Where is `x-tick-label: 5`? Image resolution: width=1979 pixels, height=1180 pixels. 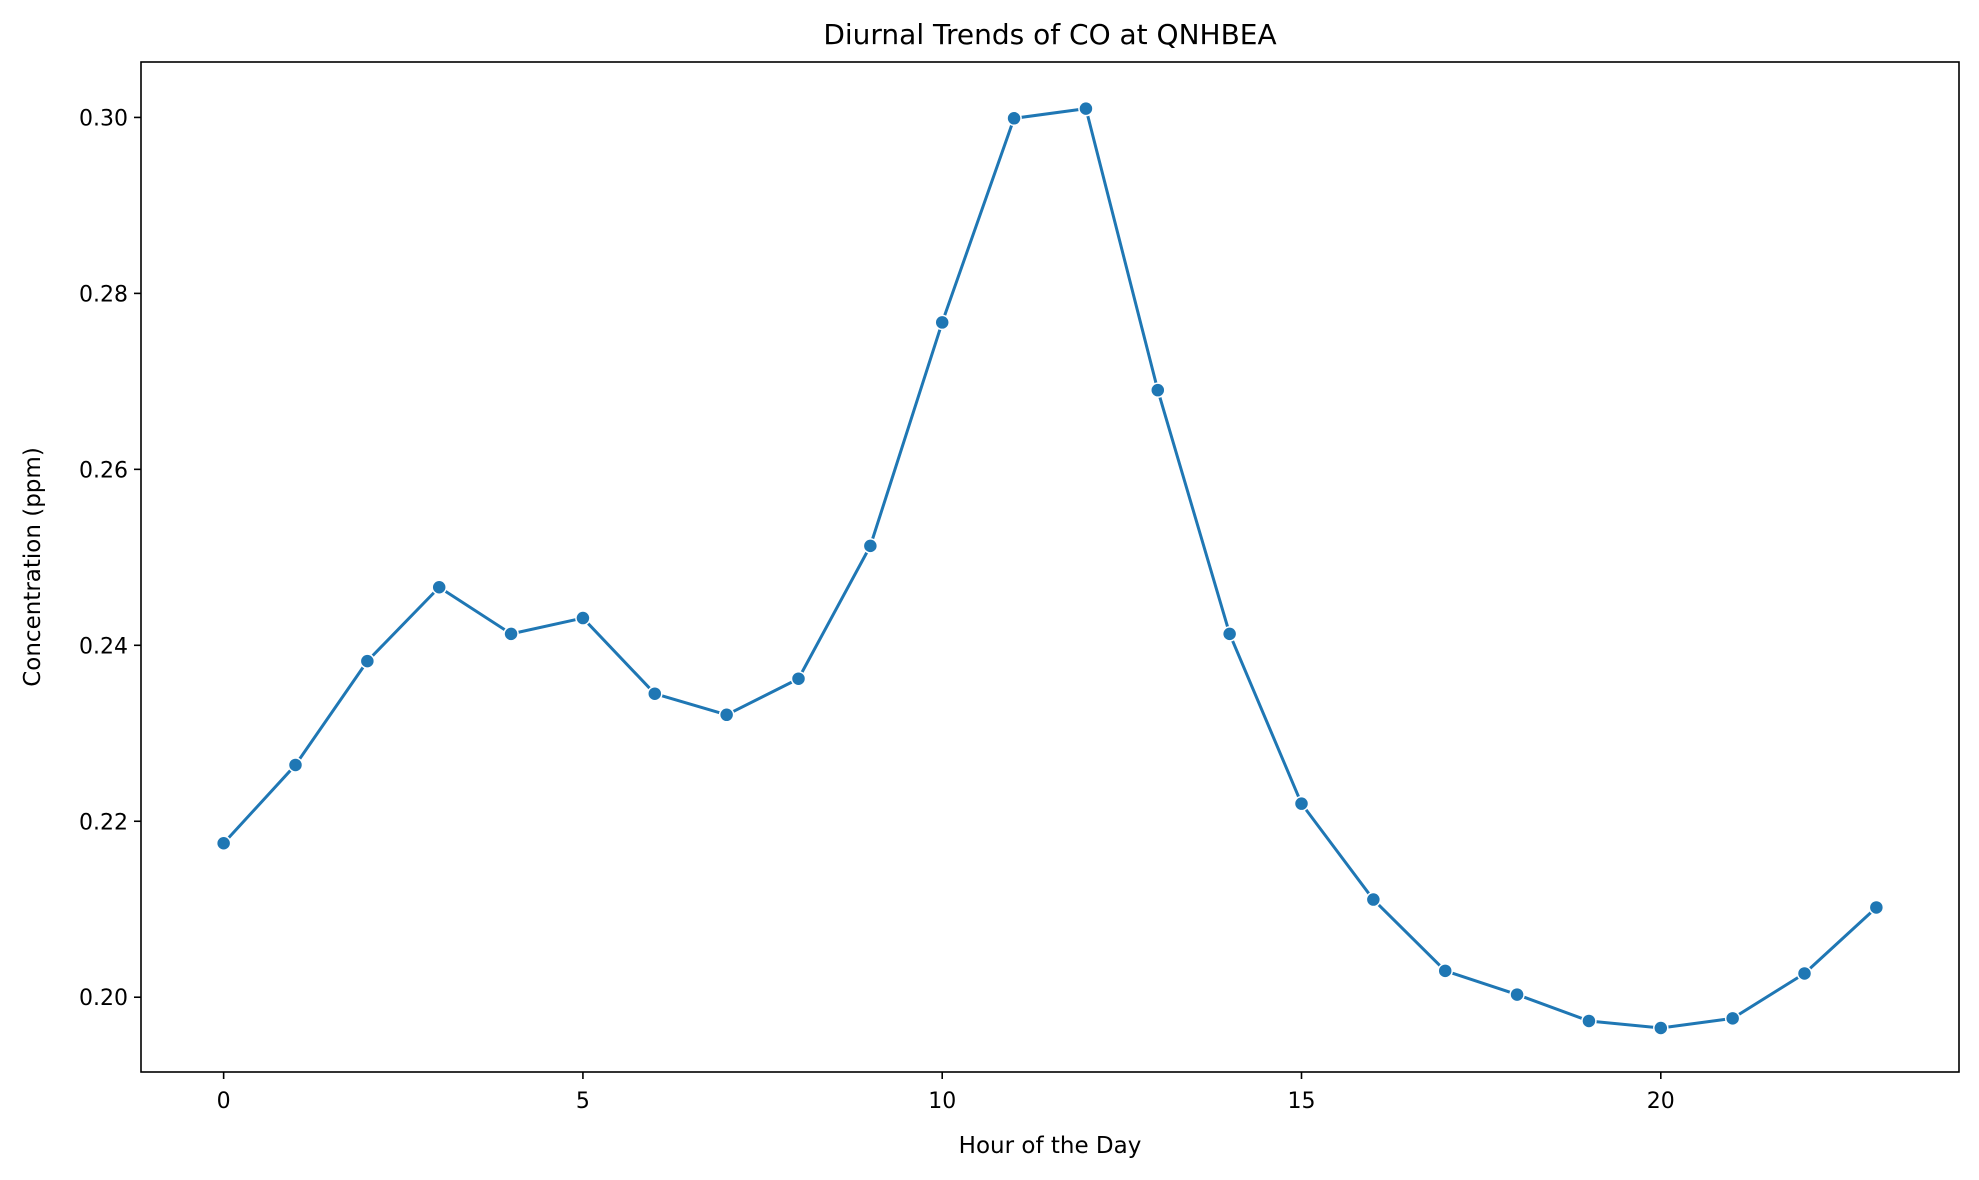 x-tick-label: 5 is located at coordinates (583, 1101).